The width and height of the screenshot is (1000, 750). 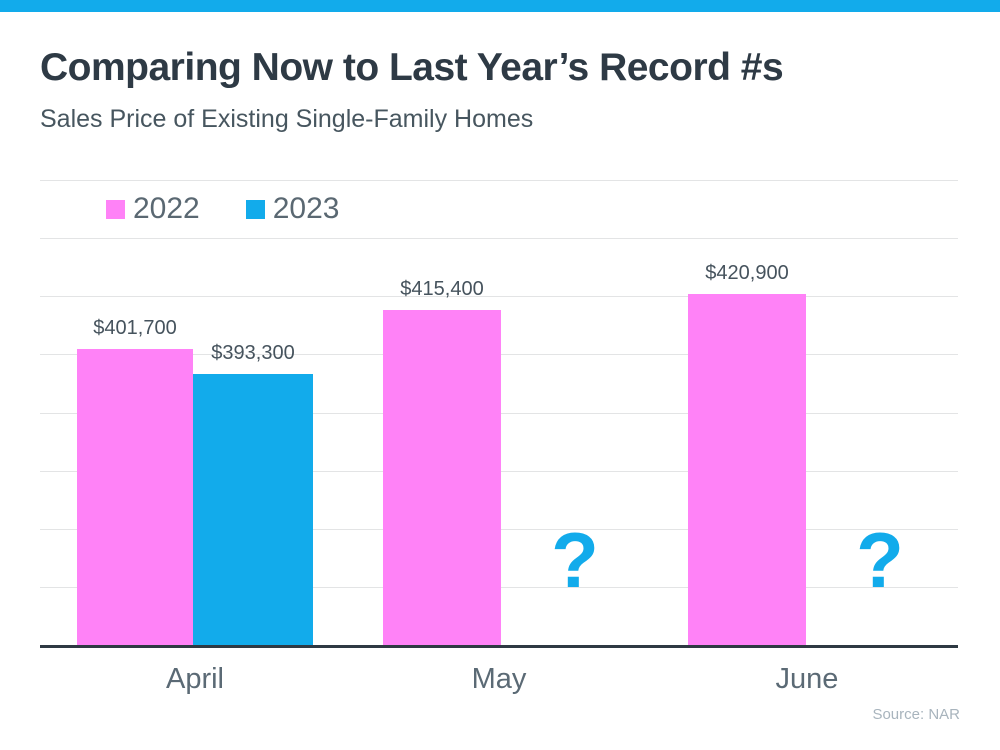 I want to click on legend-swatch-2023-icon, so click(x=255, y=209).